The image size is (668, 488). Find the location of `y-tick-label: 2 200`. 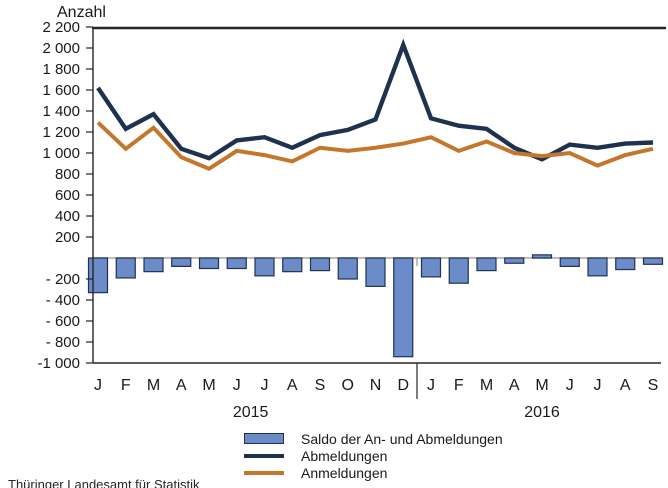

y-tick-label: 2 200 is located at coordinates (61, 27).